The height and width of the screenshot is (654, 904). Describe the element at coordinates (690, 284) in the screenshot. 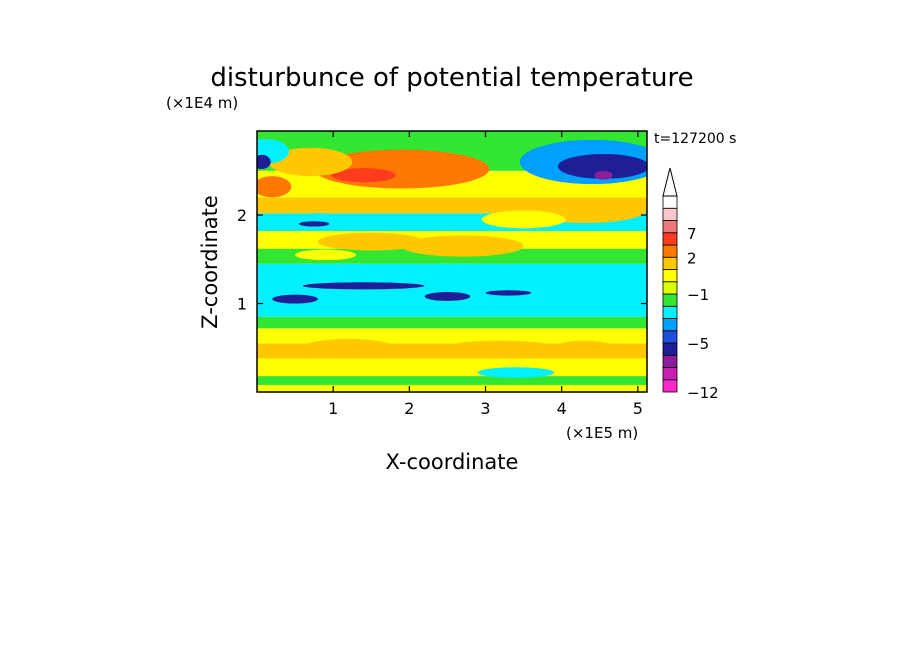

I see `colorbar: −12−5−127` at that location.